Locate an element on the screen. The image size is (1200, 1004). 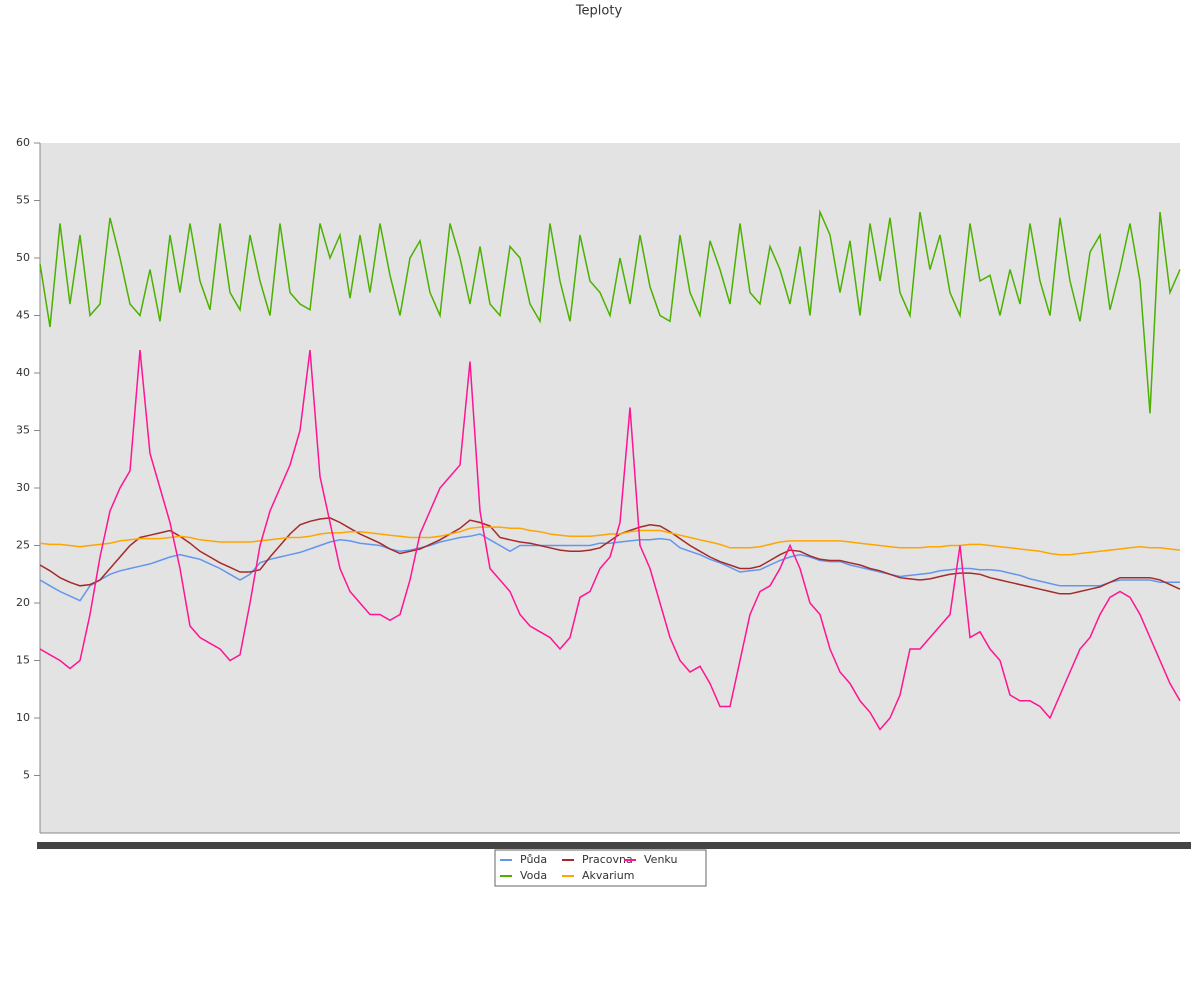
chart-title: Teploty is located at coordinates (599, 11).